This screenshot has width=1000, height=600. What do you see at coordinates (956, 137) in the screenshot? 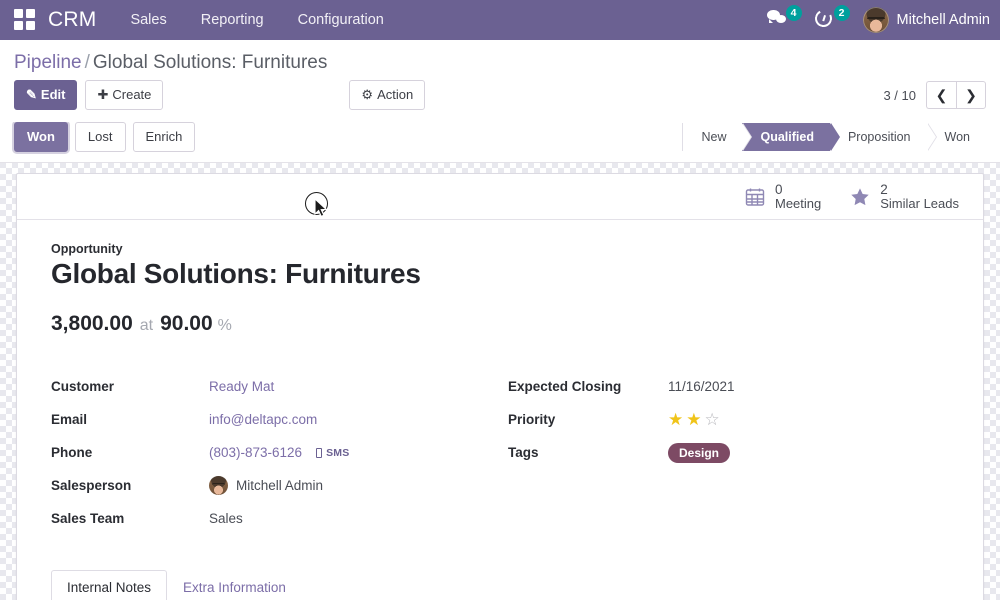
I see `stage-won: Won` at bounding box center [956, 137].